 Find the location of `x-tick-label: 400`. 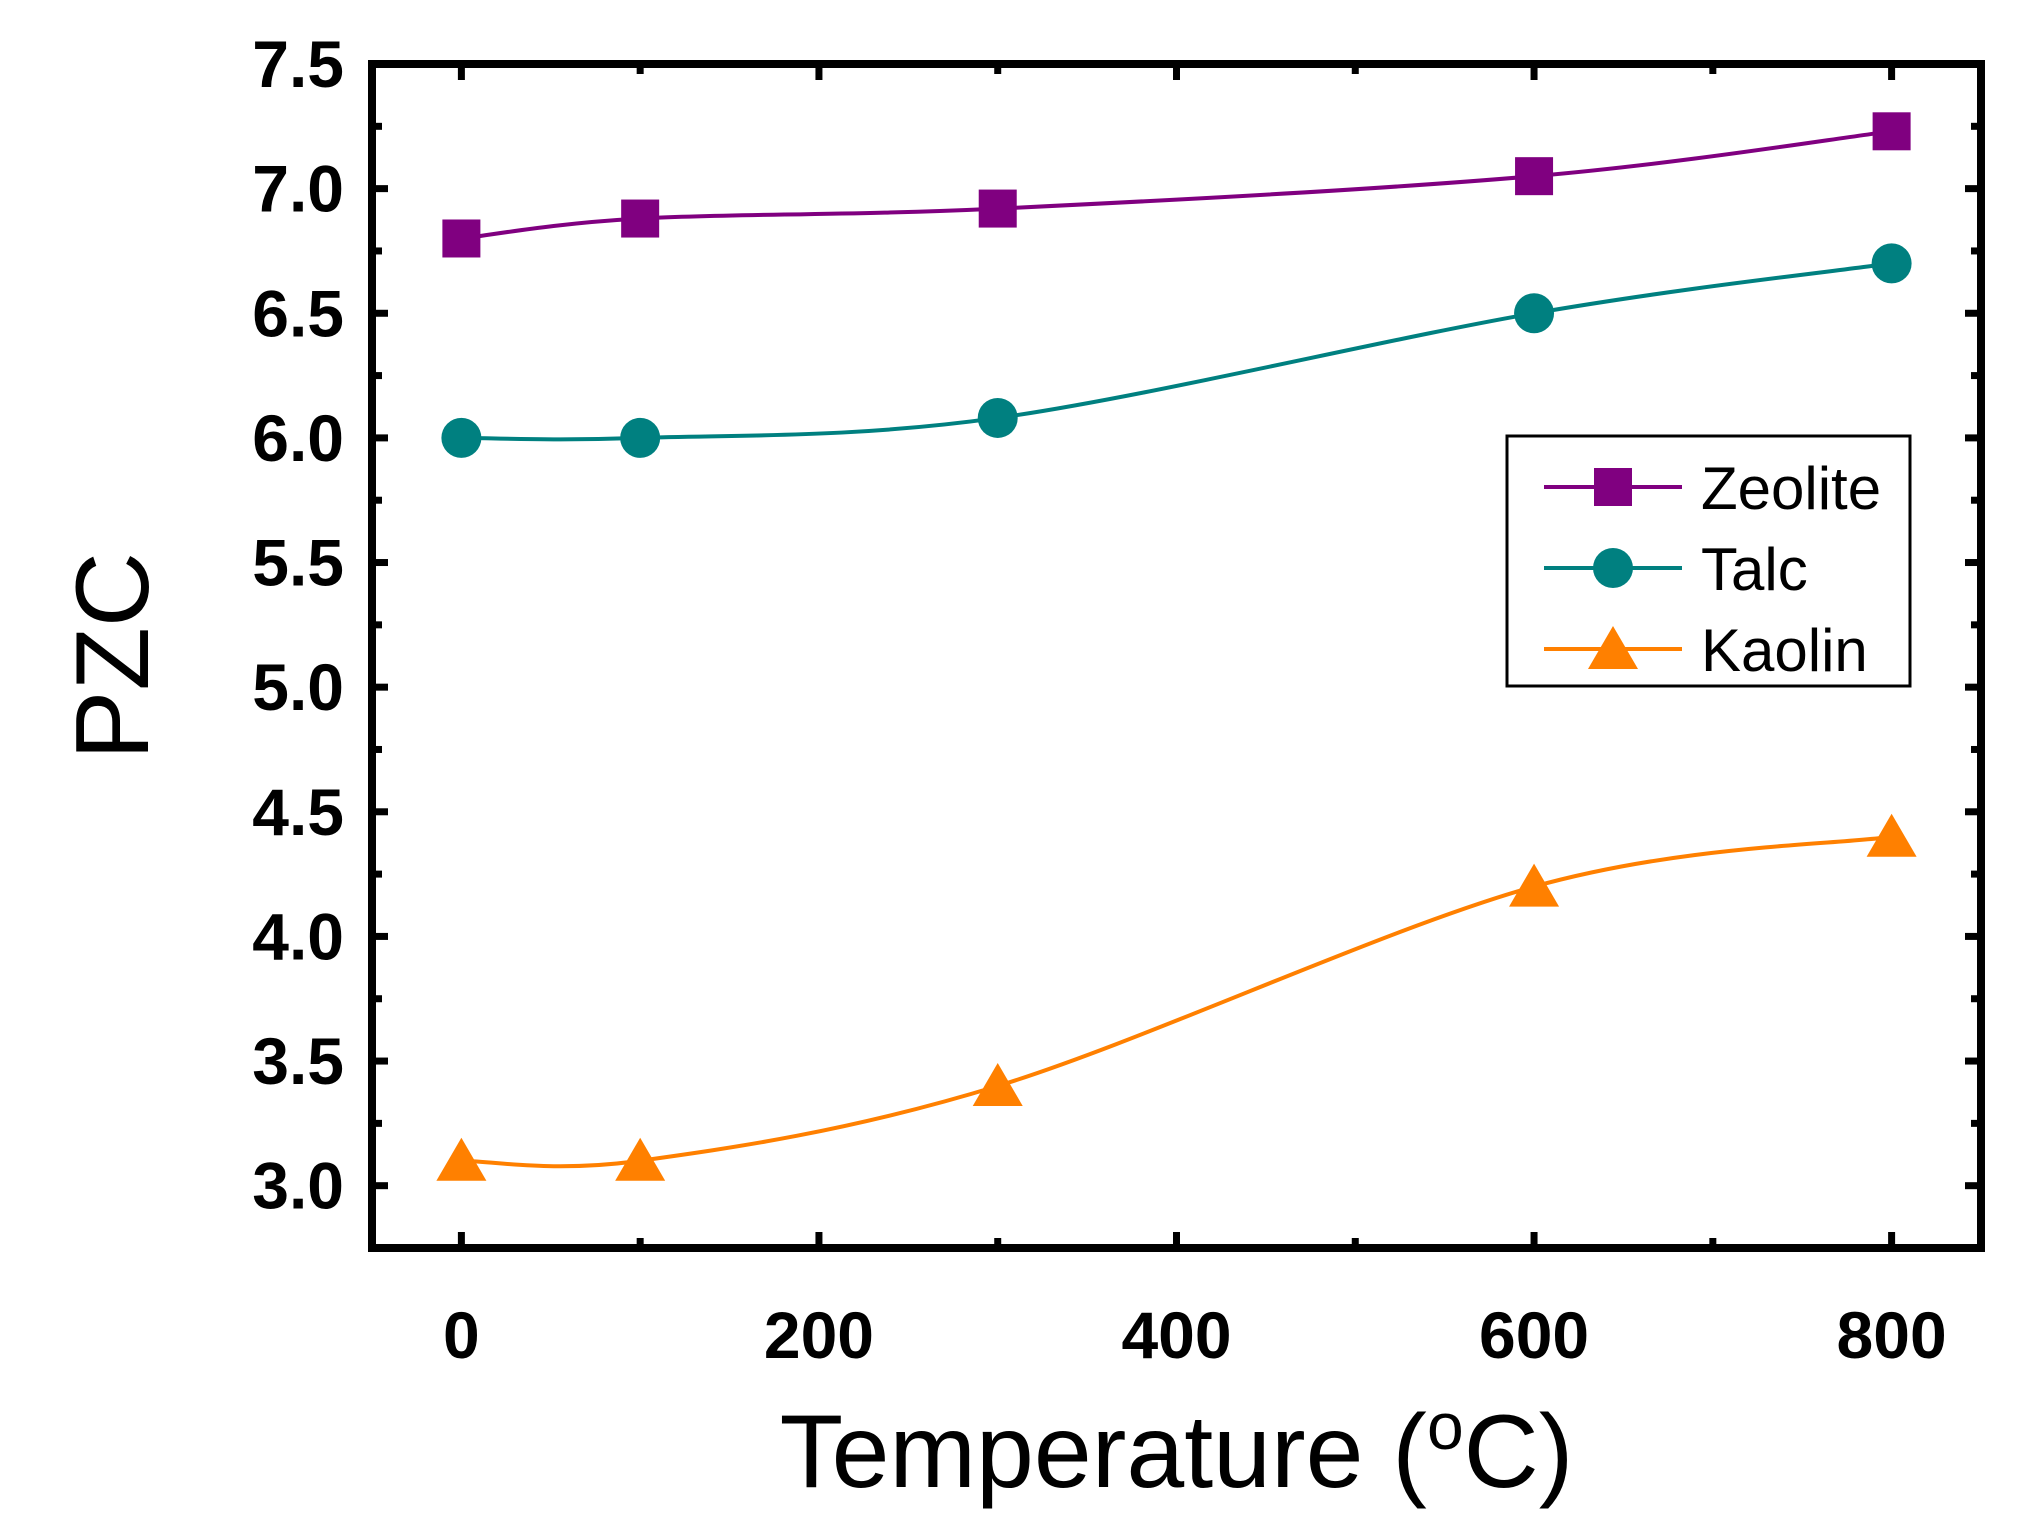

x-tick-label: 400 is located at coordinates (1176, 1335).